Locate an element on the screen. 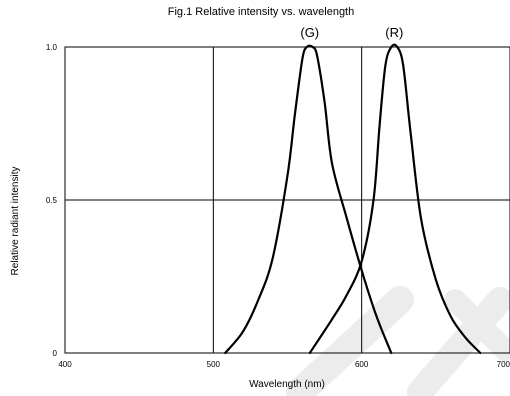 This screenshot has width=510, height=396. x-tick-label: 600 is located at coordinates (362, 364).